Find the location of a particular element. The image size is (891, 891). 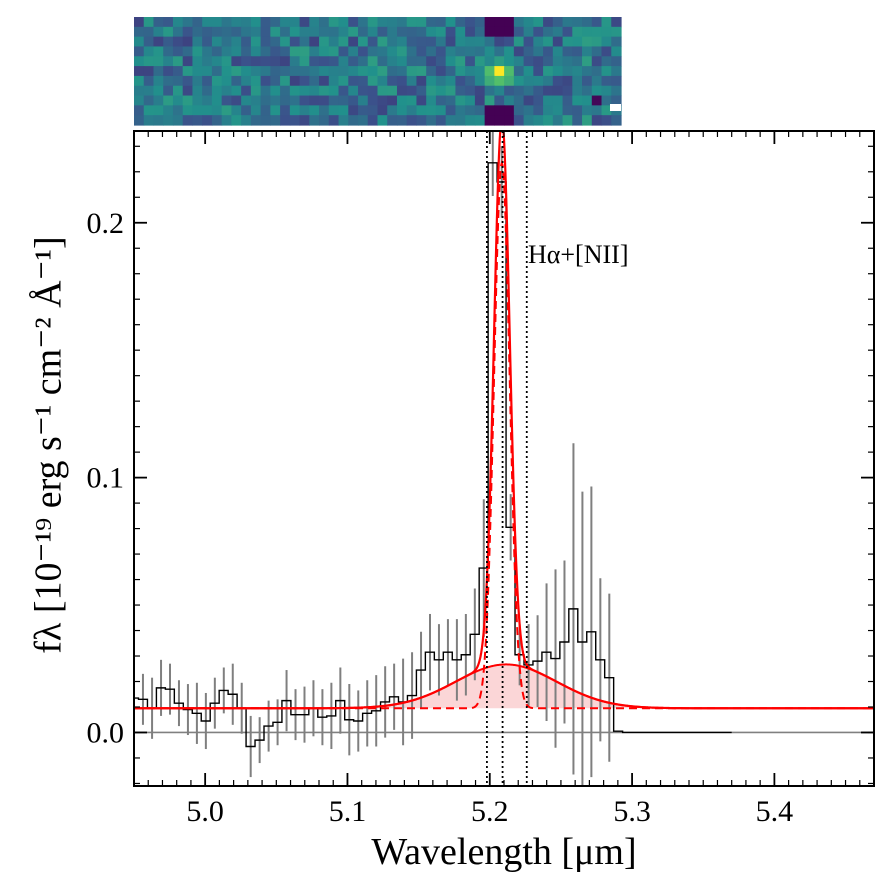

broad-component-fill is located at coordinates (504, 686).